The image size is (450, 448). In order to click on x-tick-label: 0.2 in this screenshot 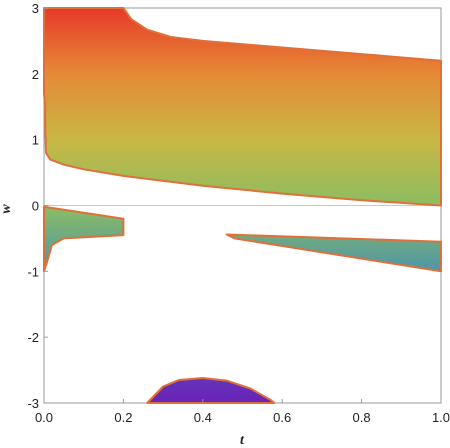, I will do `click(123, 417)`.